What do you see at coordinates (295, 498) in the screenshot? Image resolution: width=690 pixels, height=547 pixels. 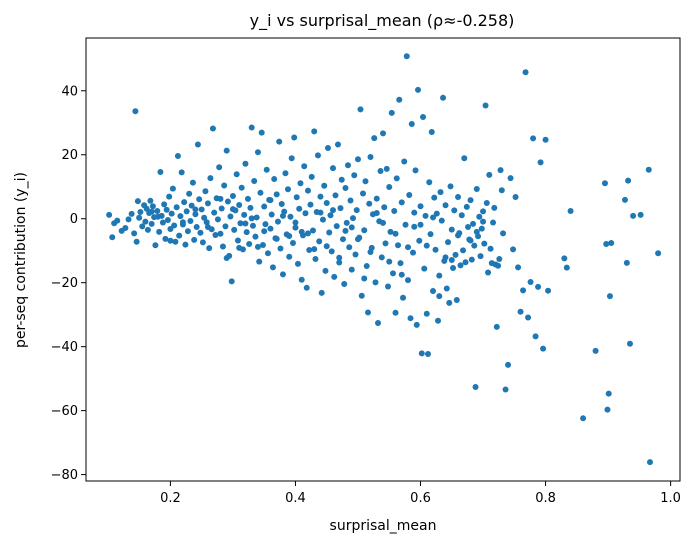 I see `x-tick-label: 0.4` at bounding box center [295, 498].